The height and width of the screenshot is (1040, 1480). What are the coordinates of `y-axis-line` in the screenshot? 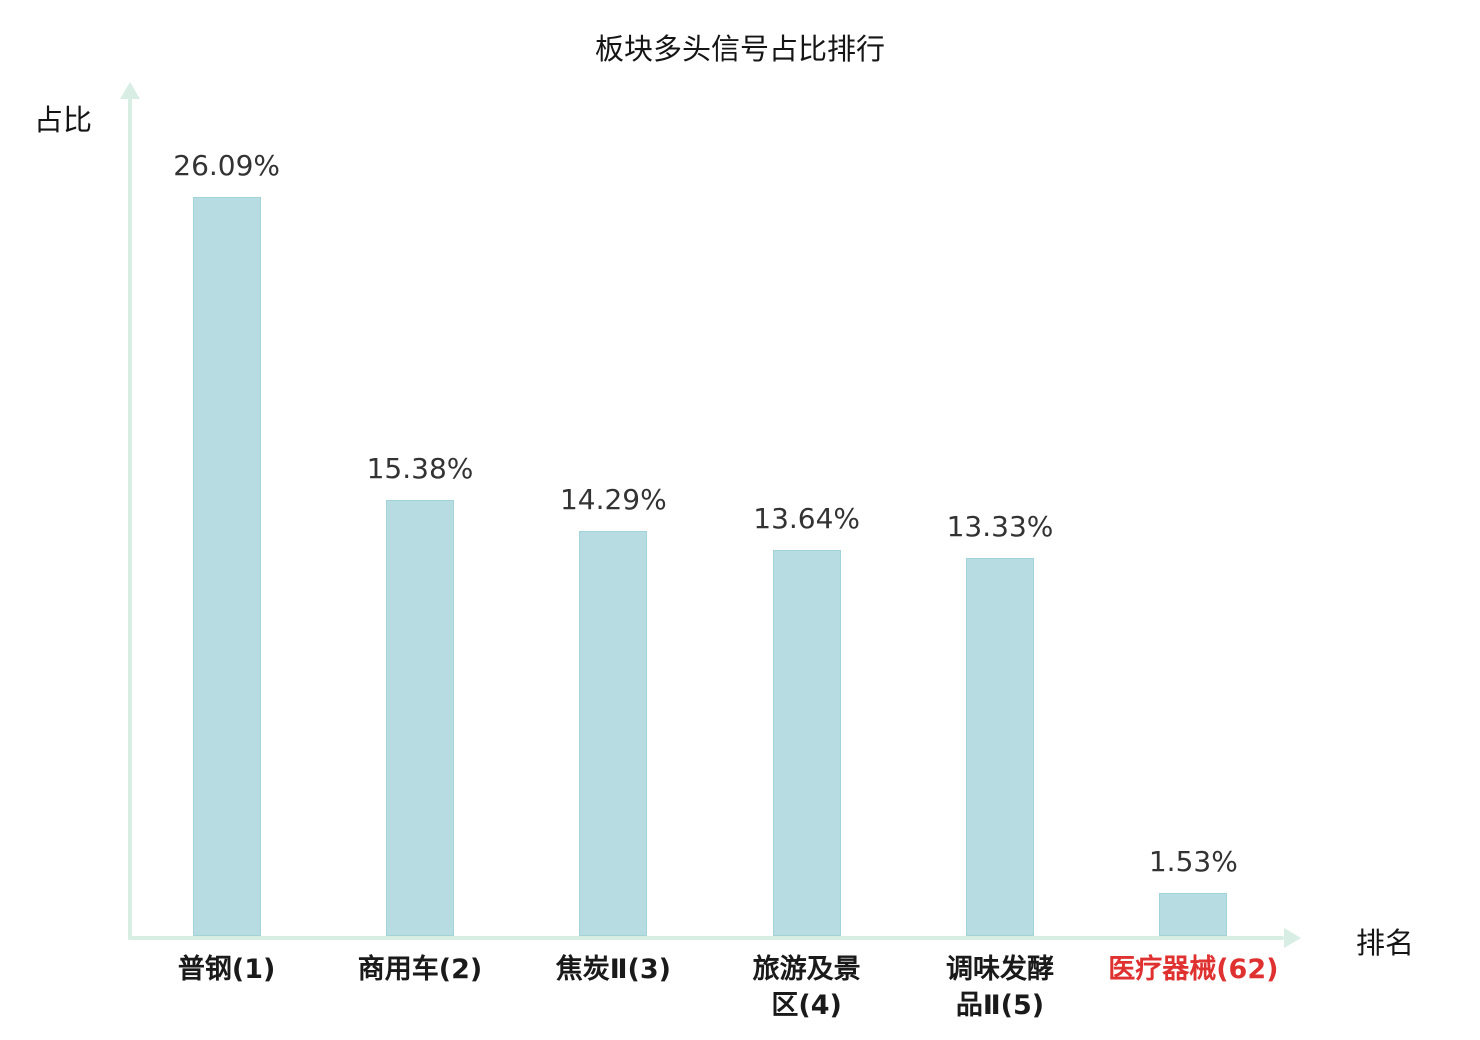 It's located at (130, 519).